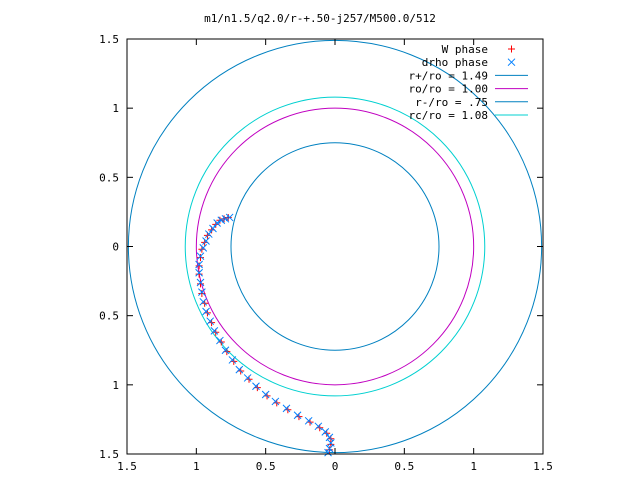 This screenshot has height=480, width=640. I want to click on legend-label-3: ro/ro = 1.00, so click(448, 89).